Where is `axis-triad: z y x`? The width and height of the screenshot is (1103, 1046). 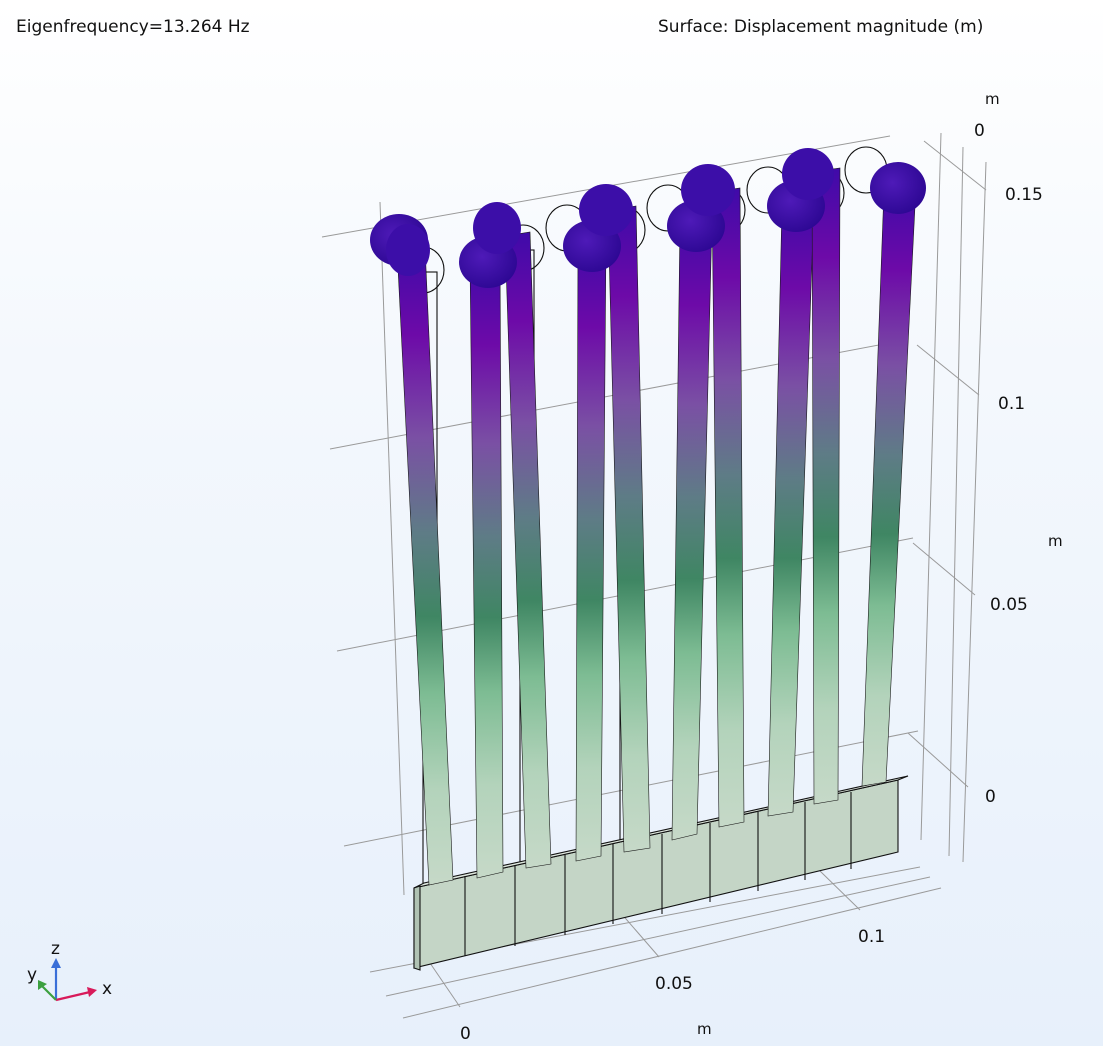
axis-triad: z y x is located at coordinates (69, 970).